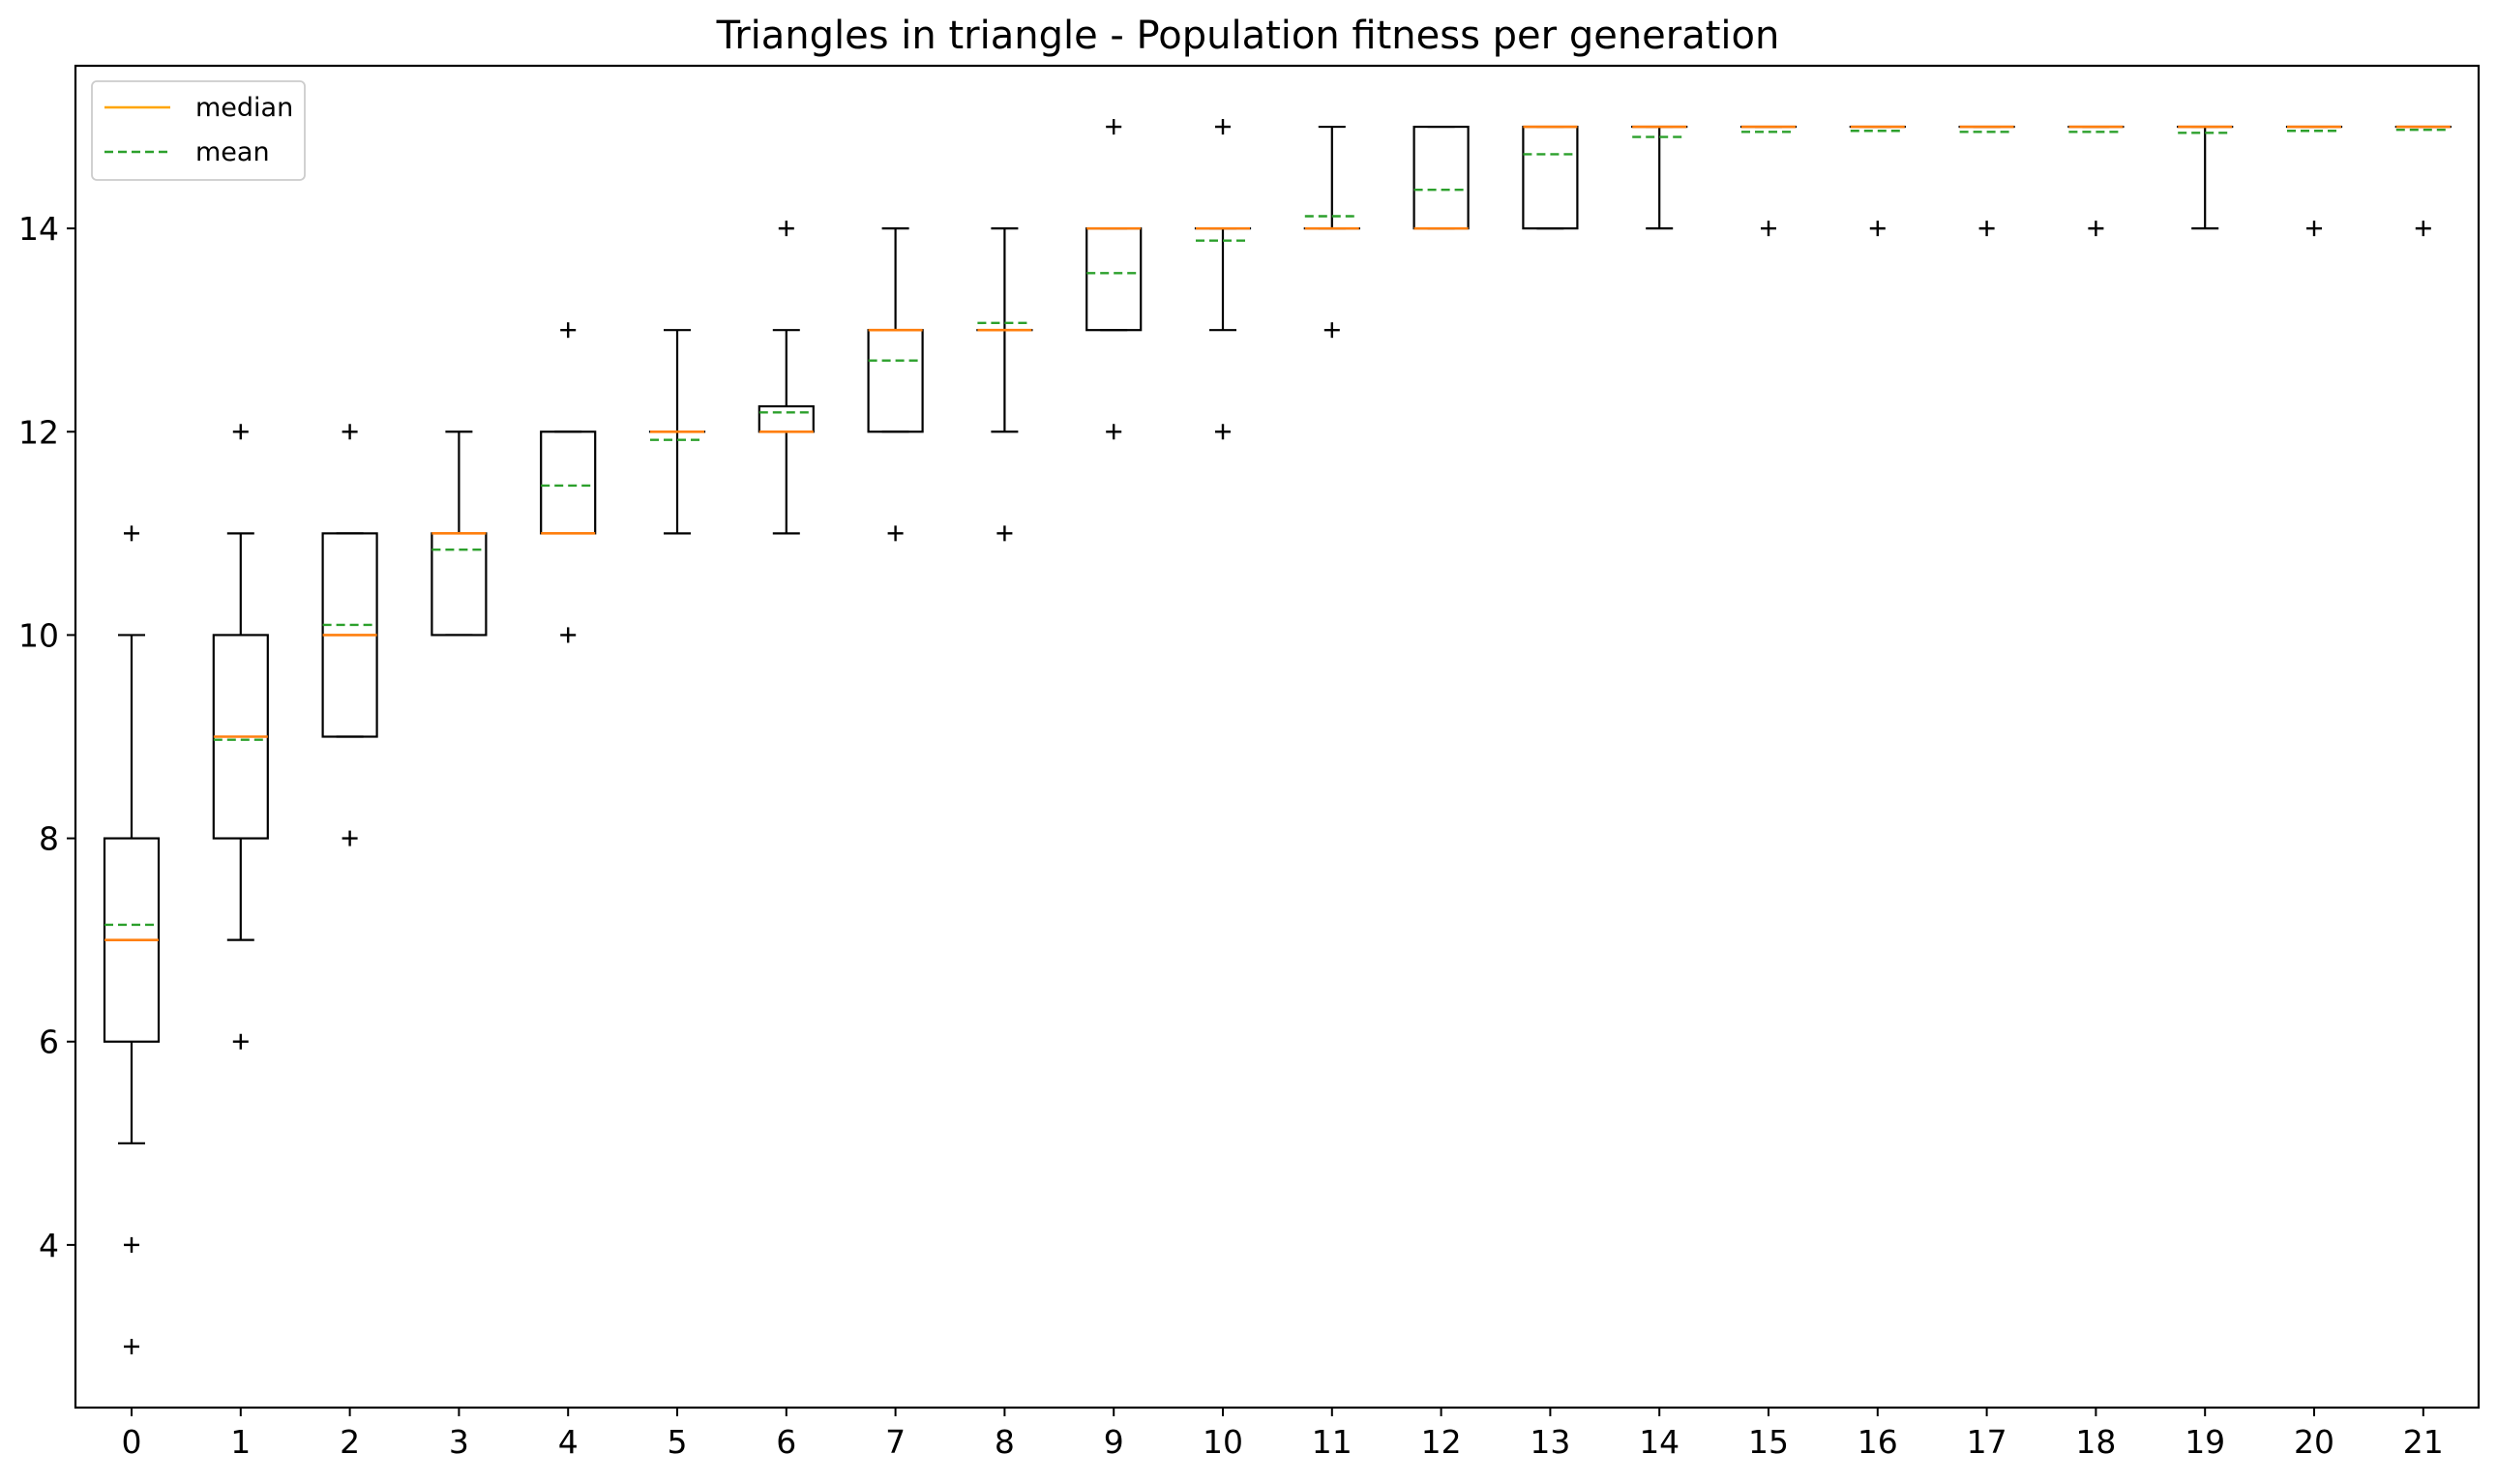  Describe the element at coordinates (198, 130) in the screenshot. I see `legend: median mean` at that location.